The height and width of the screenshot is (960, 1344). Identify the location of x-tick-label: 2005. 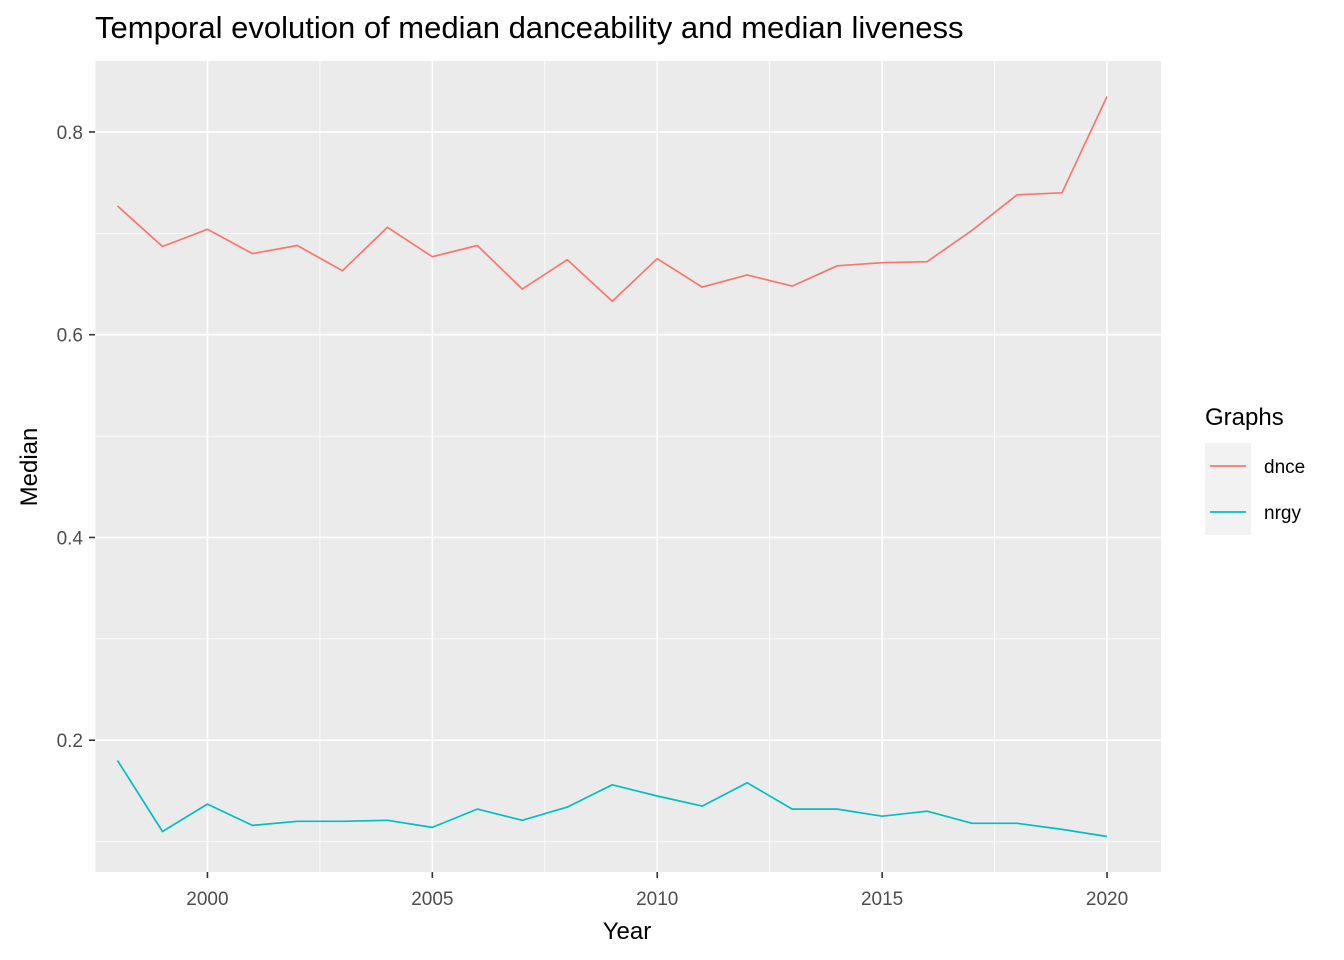
(432, 899).